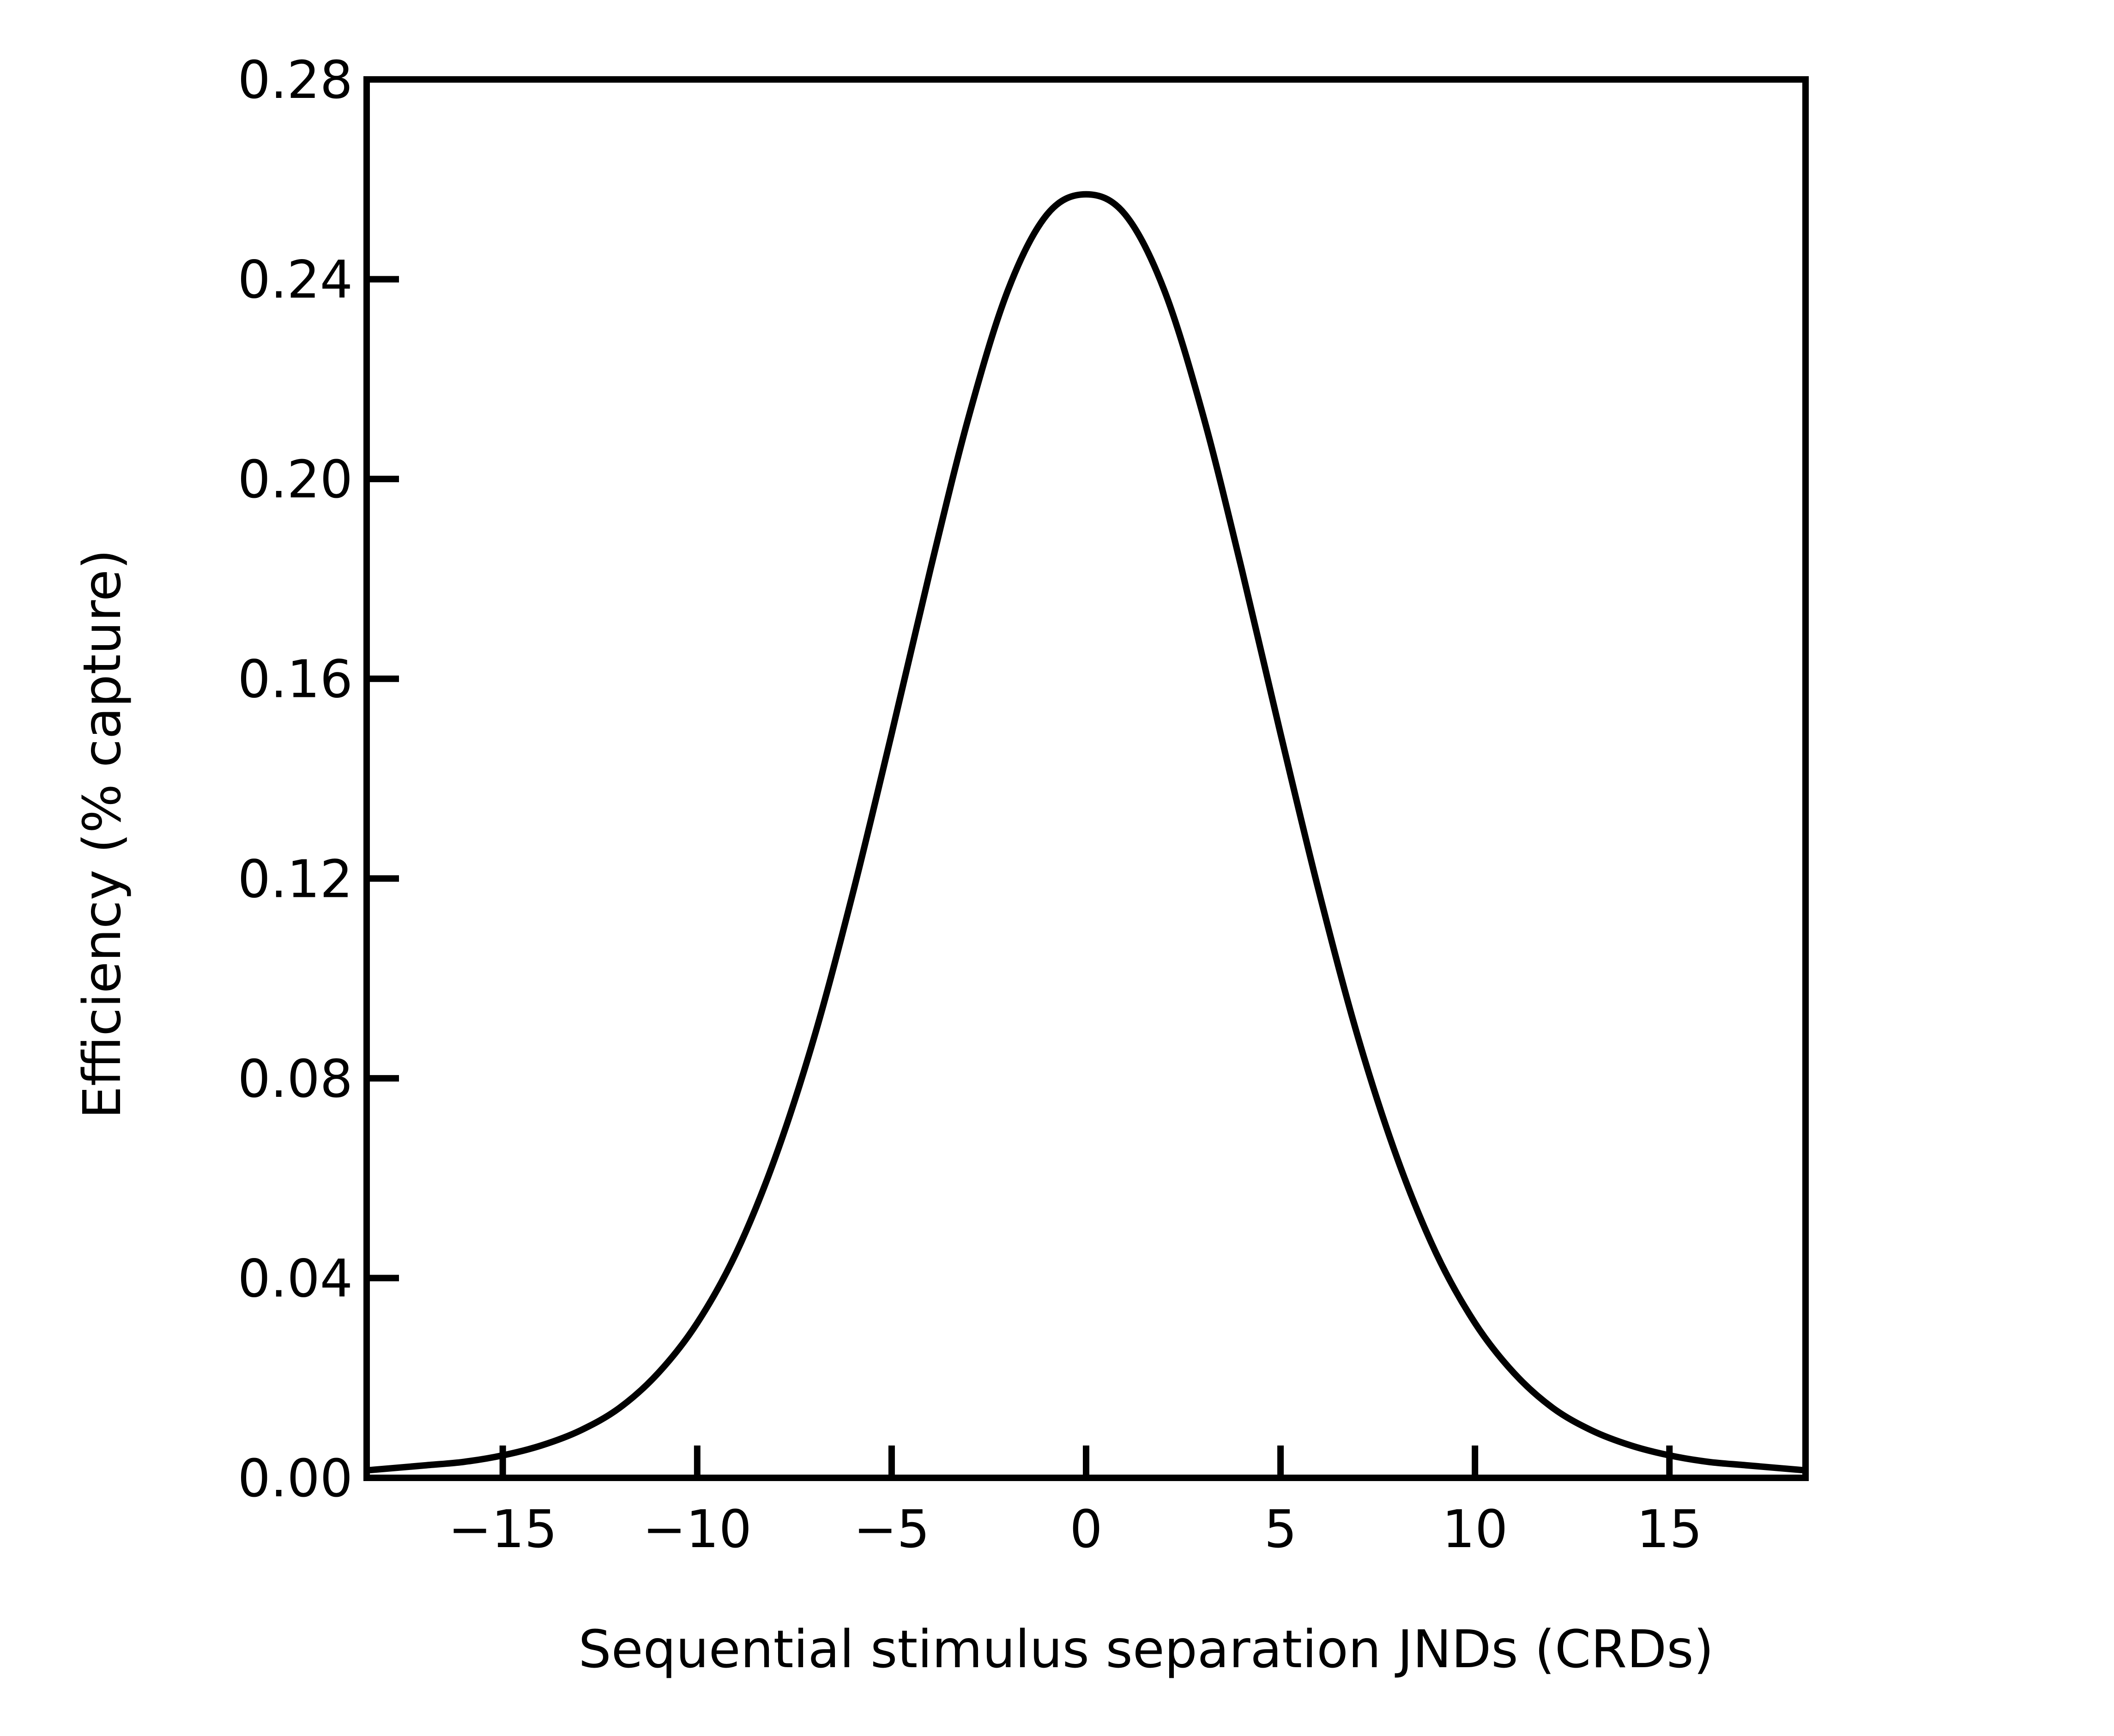 The width and height of the screenshot is (2114, 1736). I want to click on y-tick-label: 0.04, so click(296, 1279).